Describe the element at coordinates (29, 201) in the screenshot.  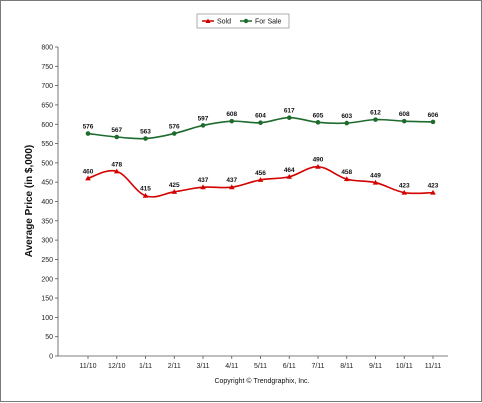
I see `y-axis-title: Average Price (in $,000)` at that location.